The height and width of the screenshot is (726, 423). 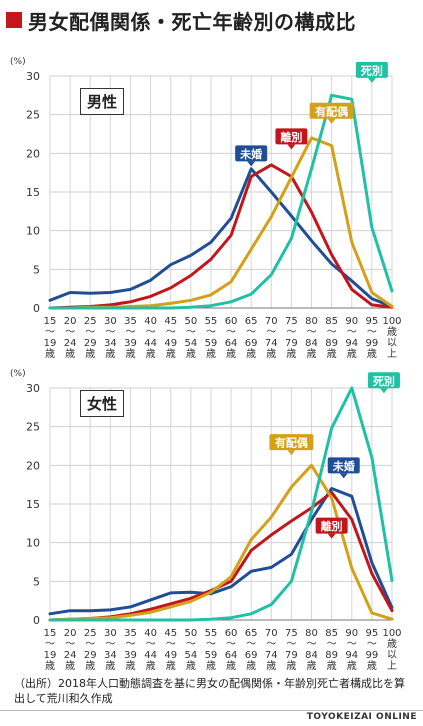 What do you see at coordinates (33, 76) in the screenshot?
I see `men-ytick-label: 30` at bounding box center [33, 76].